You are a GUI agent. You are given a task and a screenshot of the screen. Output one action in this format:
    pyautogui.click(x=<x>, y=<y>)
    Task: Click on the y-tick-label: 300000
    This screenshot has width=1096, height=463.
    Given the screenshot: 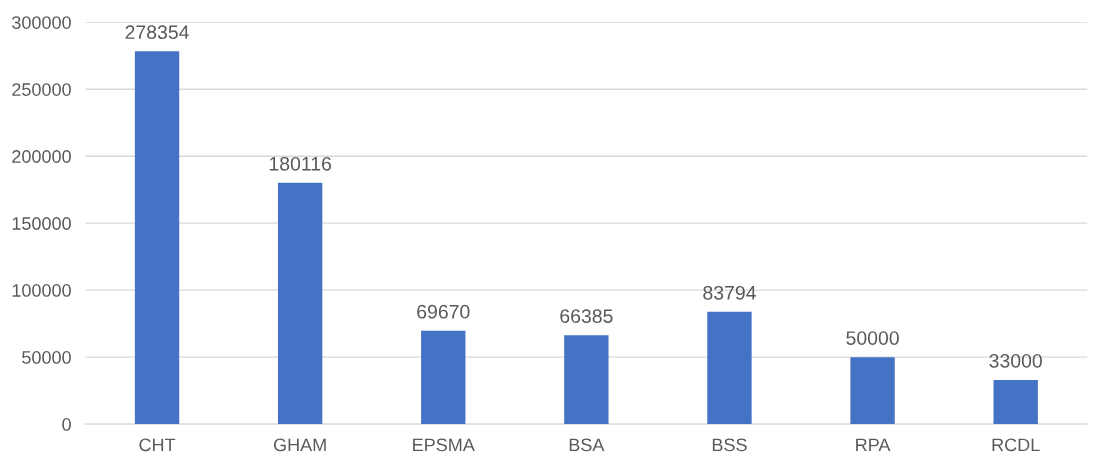 What is the action you would take?
    pyautogui.click(x=41, y=22)
    